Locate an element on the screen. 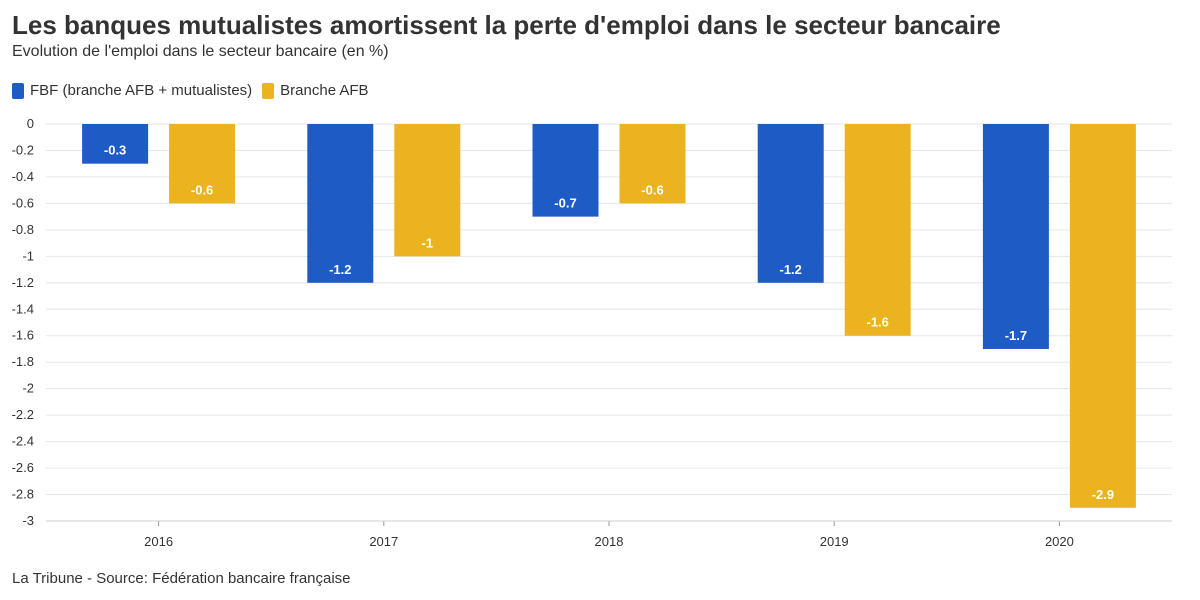  y-tick-label: -2.4 is located at coordinates (23, 441).